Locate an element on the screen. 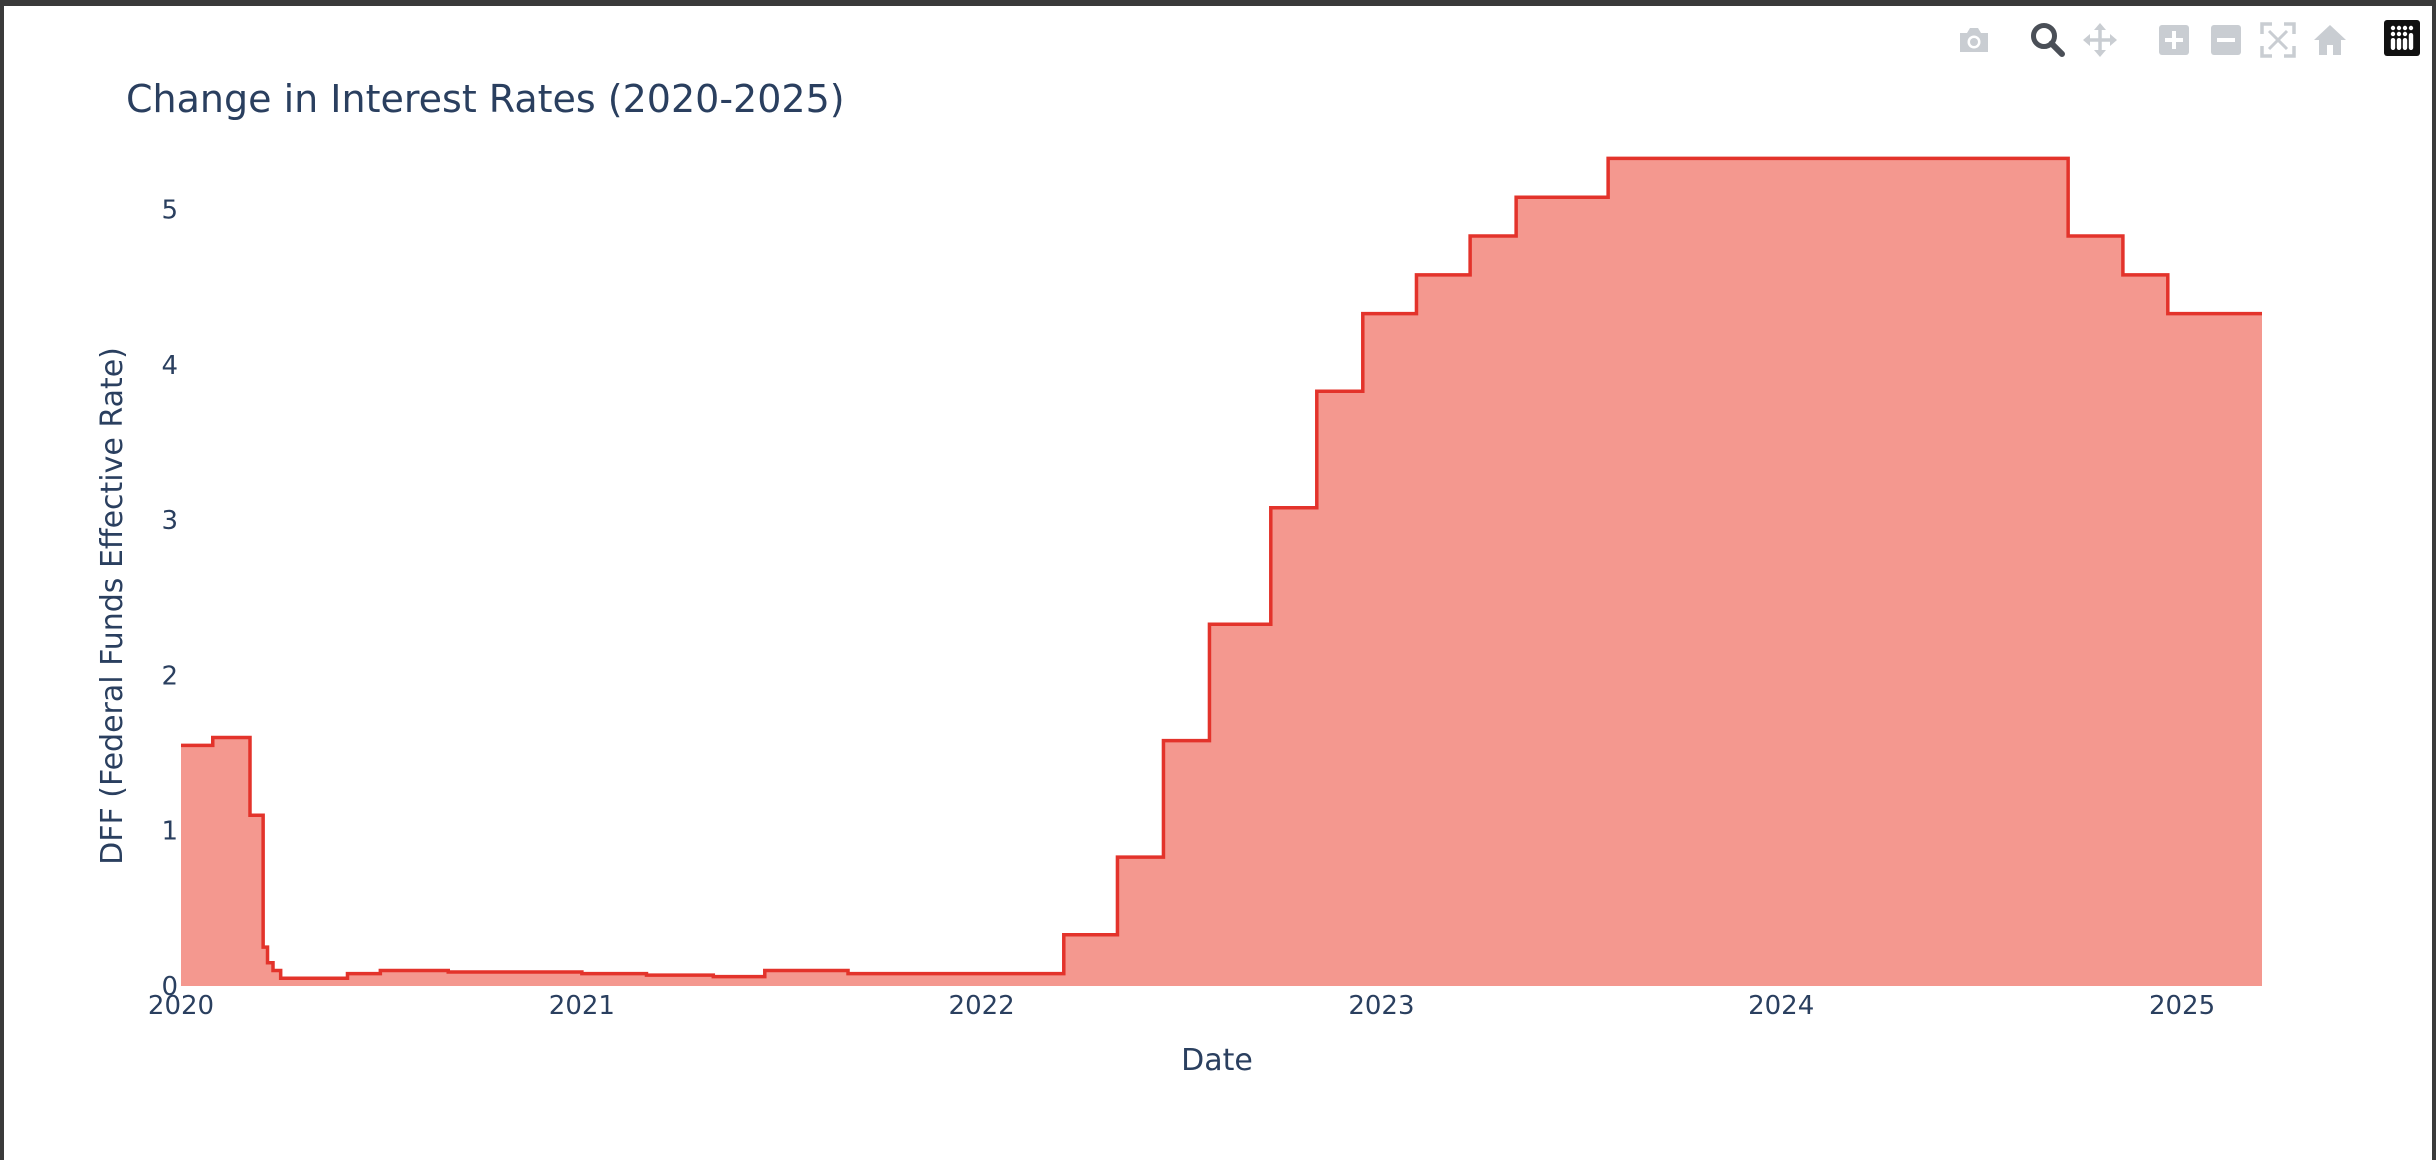 The image size is (2436, 1160). x-axis-title: Date is located at coordinates (1217, 1060).